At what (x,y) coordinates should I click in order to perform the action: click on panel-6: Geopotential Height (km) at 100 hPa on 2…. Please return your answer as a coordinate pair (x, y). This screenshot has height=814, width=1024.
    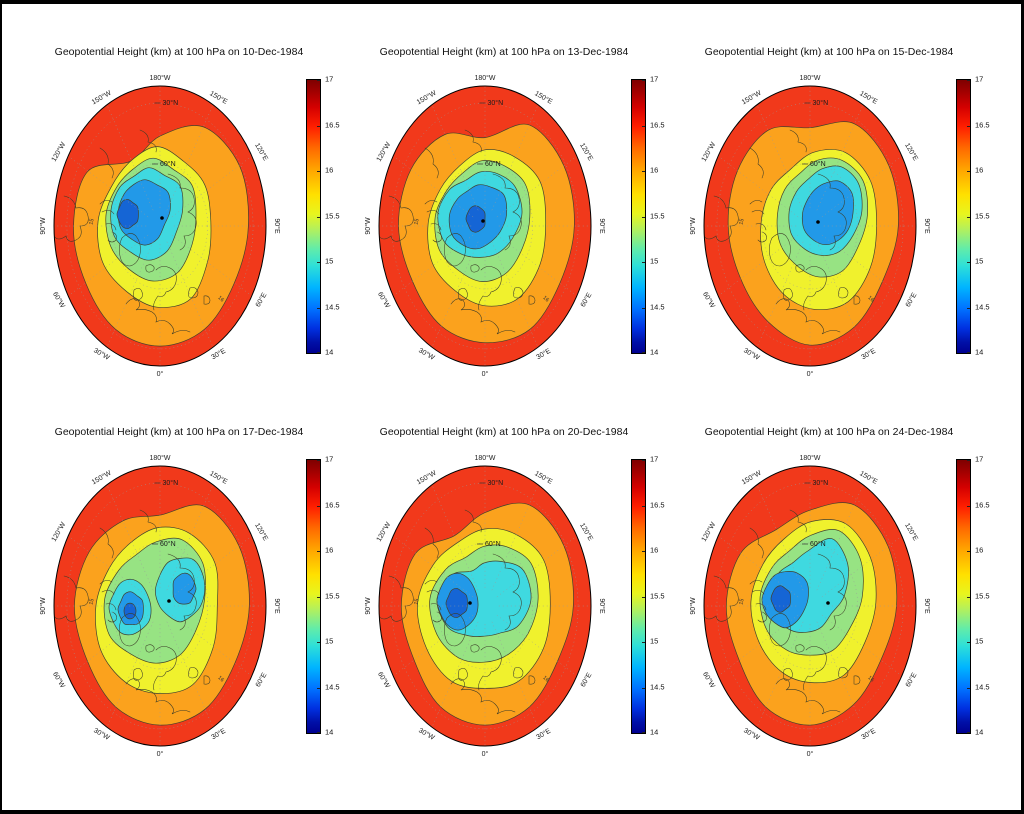
    Looking at the image, I should click on (838, 605).